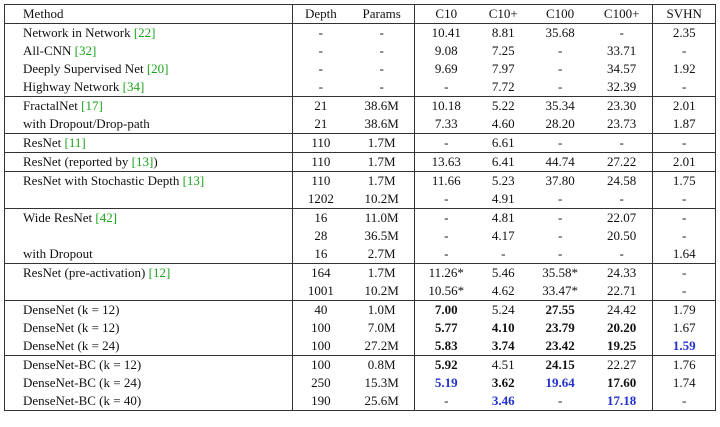 Image resolution: width=720 pixels, height=427 pixels. I want to click on value: 7.00, so click(446, 309).